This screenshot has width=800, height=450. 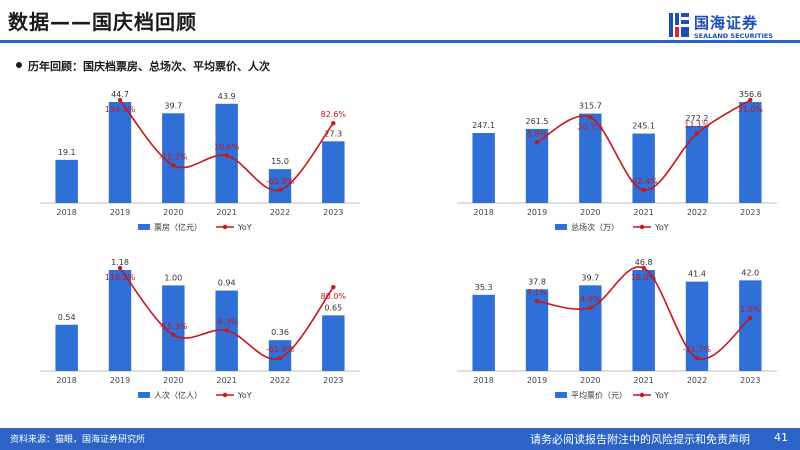 I want to click on legend-bar-label: 人次（亿人）, so click(x=178, y=395).